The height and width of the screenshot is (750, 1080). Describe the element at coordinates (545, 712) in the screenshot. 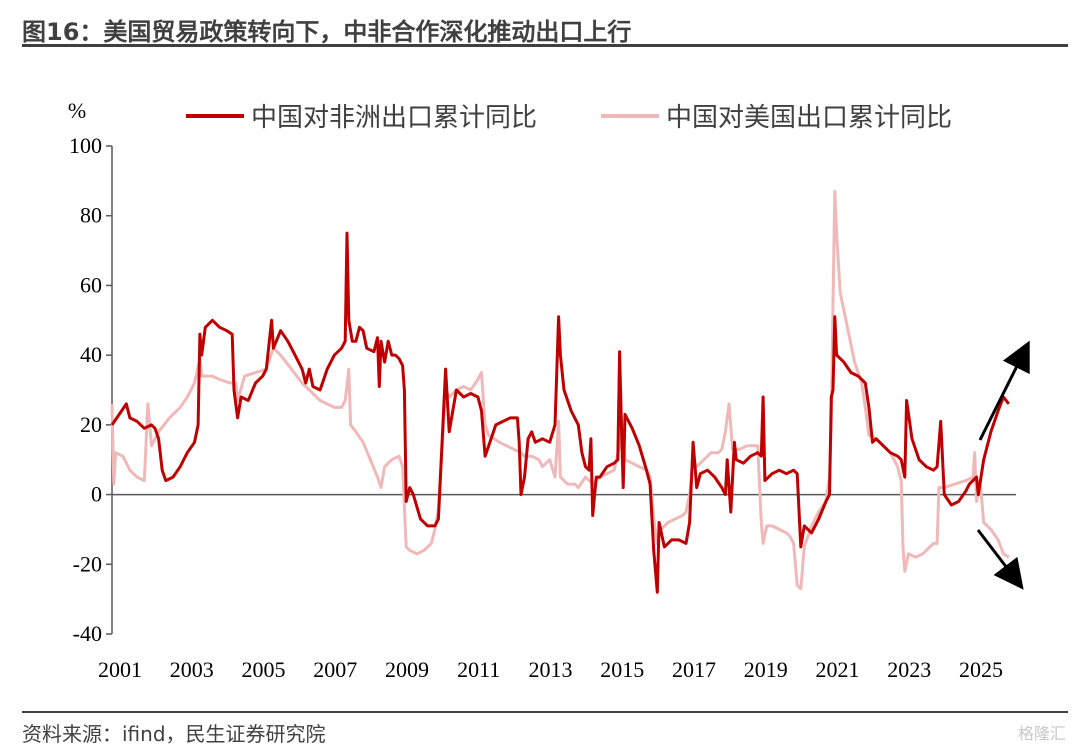

I see `footer-rule` at that location.